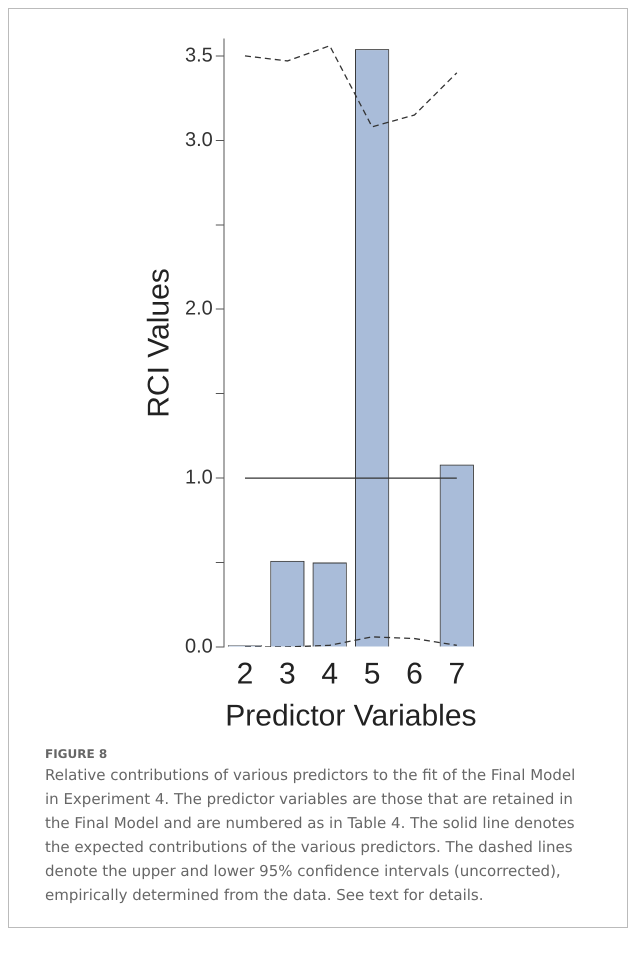  What do you see at coordinates (287, 673) in the screenshot?
I see `x-tick-label: 3` at bounding box center [287, 673].